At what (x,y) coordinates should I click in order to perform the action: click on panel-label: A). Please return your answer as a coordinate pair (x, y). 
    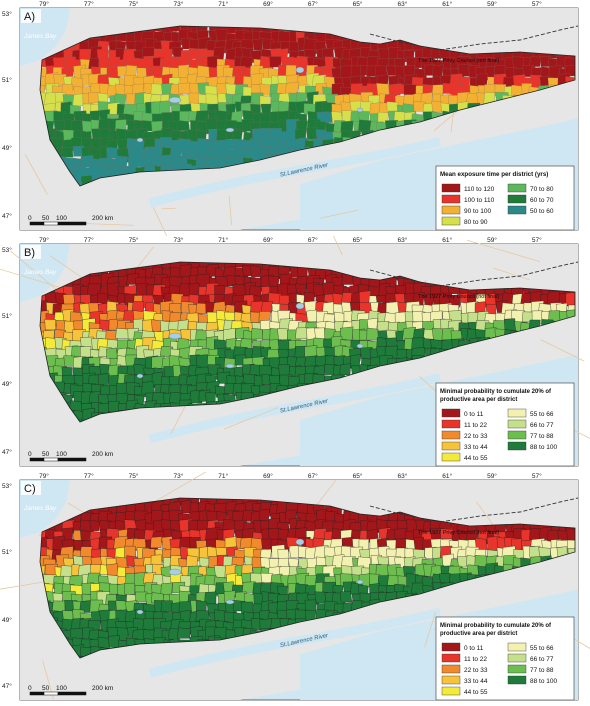
    Looking at the image, I should click on (29, 17).